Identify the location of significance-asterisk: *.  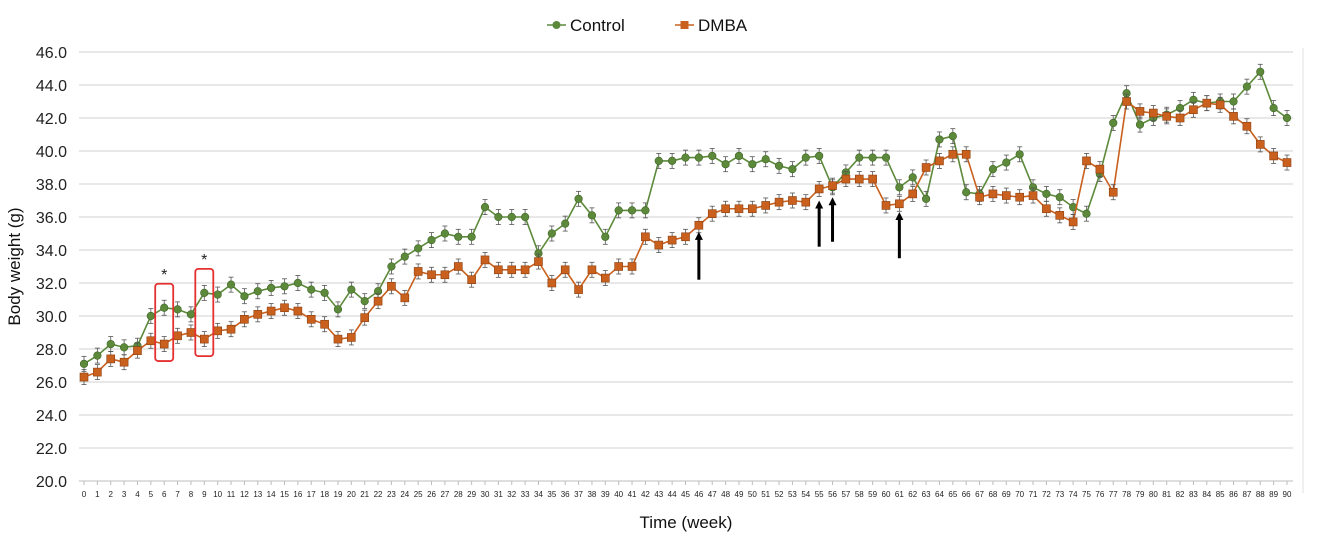
(204, 260).